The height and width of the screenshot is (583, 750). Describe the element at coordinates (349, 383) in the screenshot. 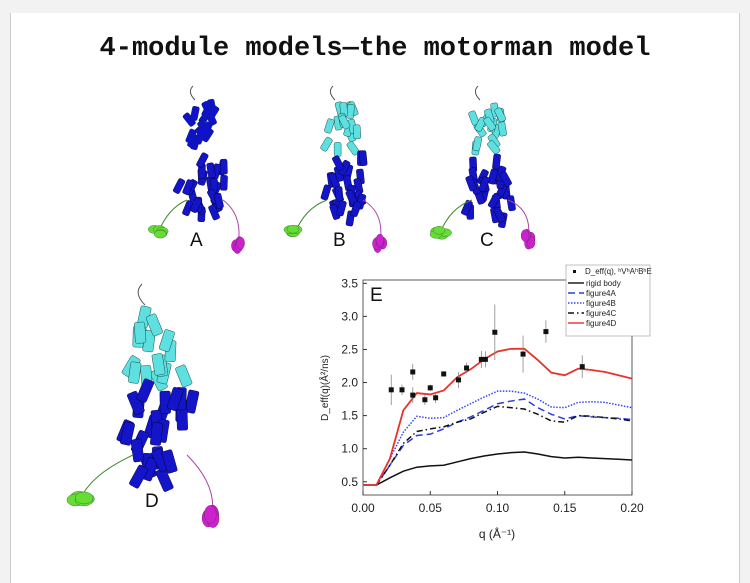

I see `y-tick-label: 2.0` at that location.